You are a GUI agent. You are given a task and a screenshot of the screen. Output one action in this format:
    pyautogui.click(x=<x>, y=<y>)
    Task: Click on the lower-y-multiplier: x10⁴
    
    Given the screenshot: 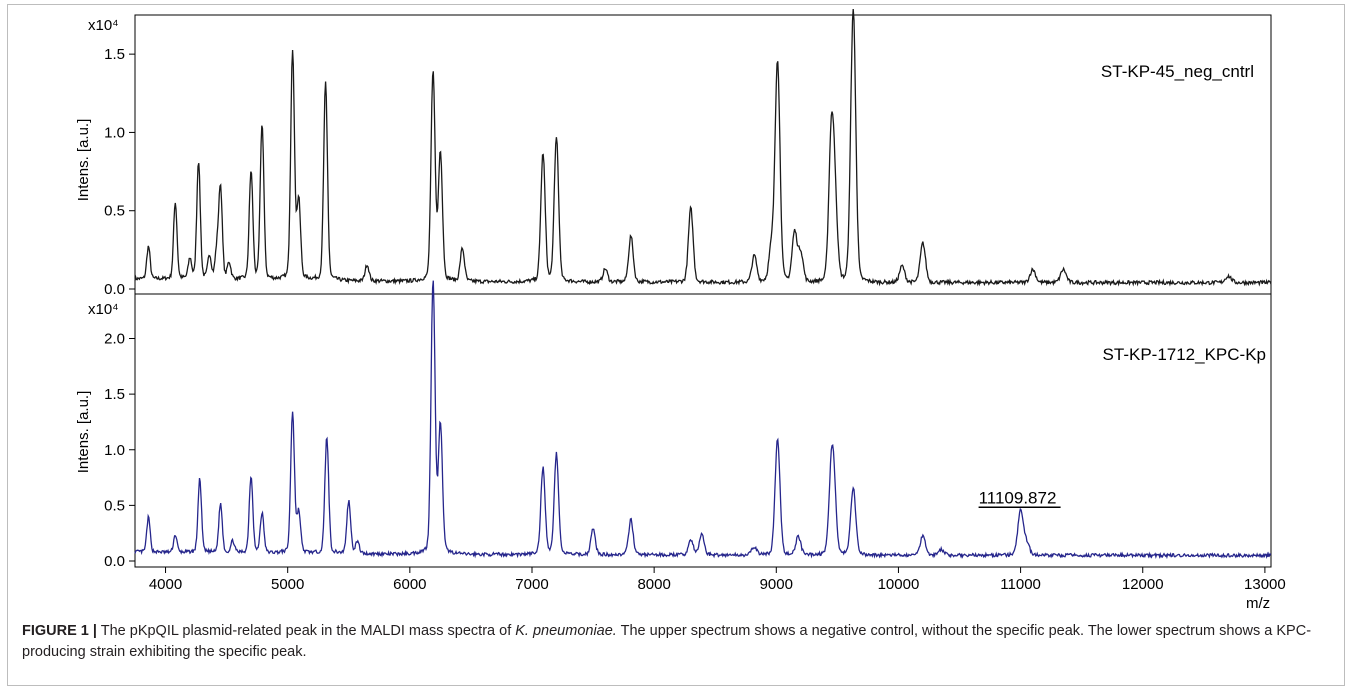 What is the action you would take?
    pyautogui.click(x=103, y=309)
    